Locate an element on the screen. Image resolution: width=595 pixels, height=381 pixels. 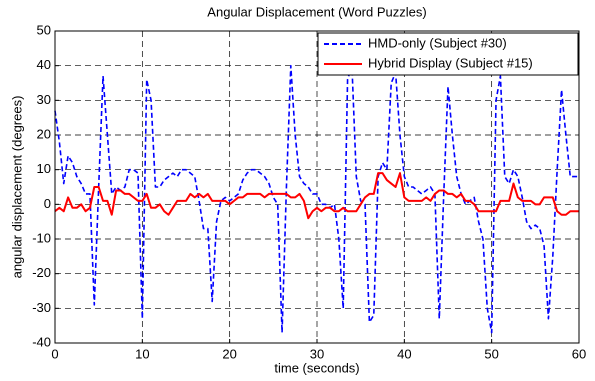
x-tick-label: 10 is located at coordinates (142, 353).